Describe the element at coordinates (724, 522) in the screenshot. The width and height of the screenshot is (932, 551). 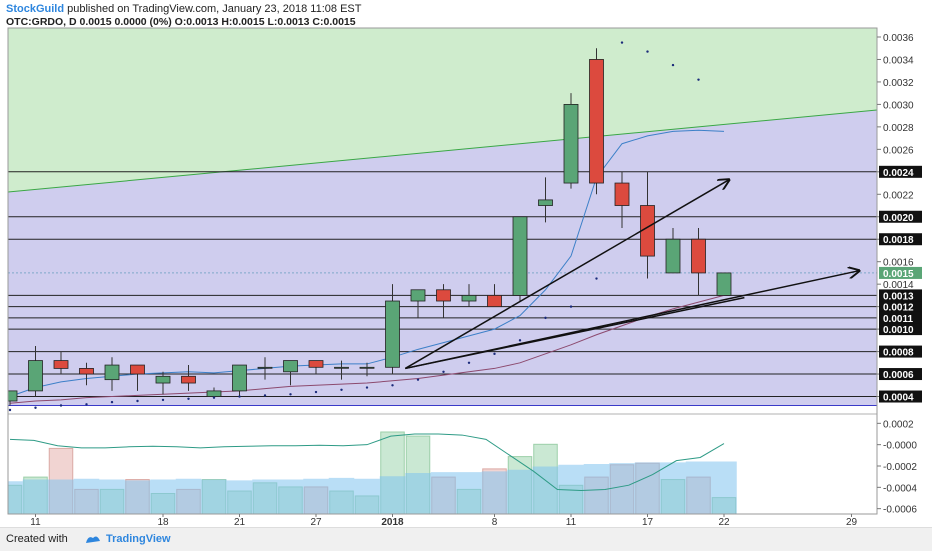
I see `time-tick-label: 22` at that location.